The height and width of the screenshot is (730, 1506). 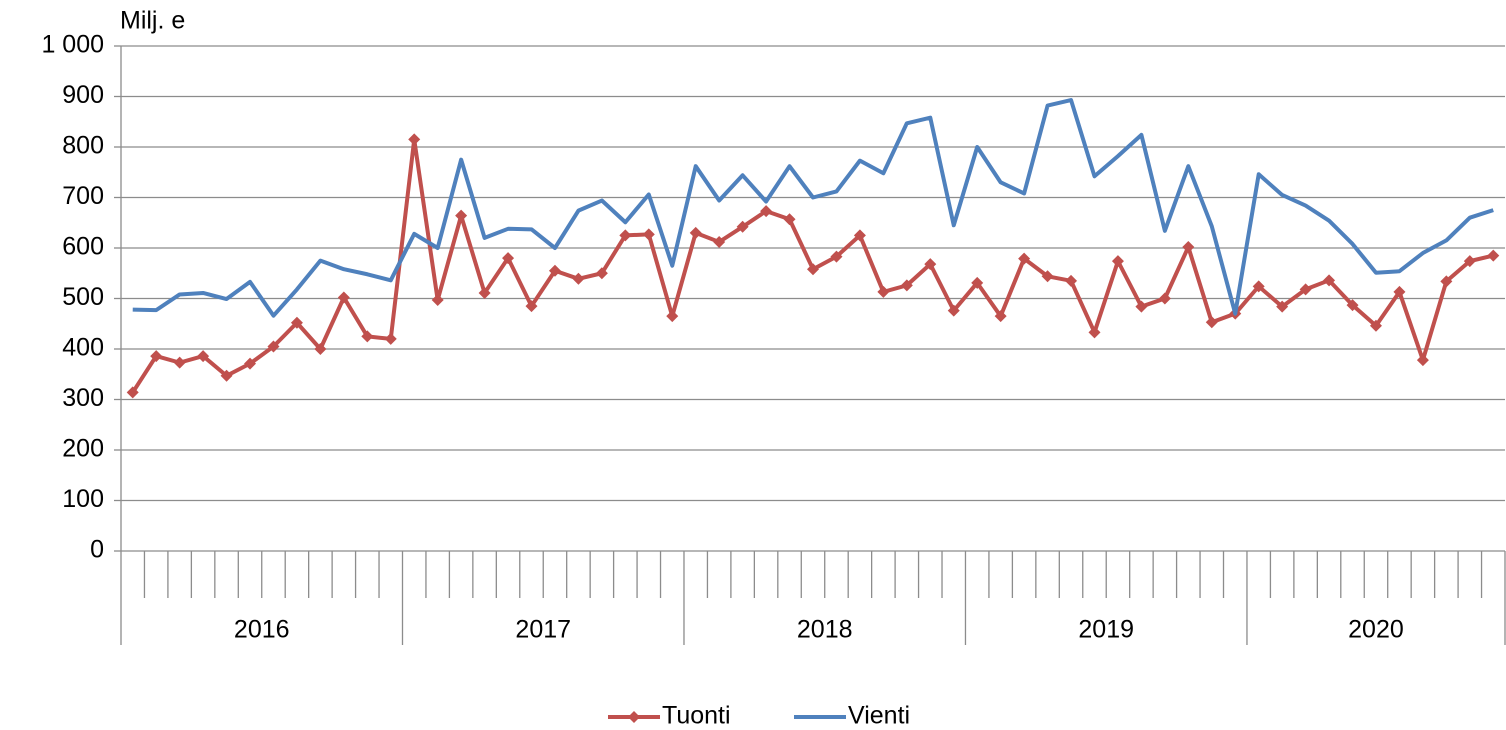 I want to click on y-tick-label: 800, so click(x=83, y=146).